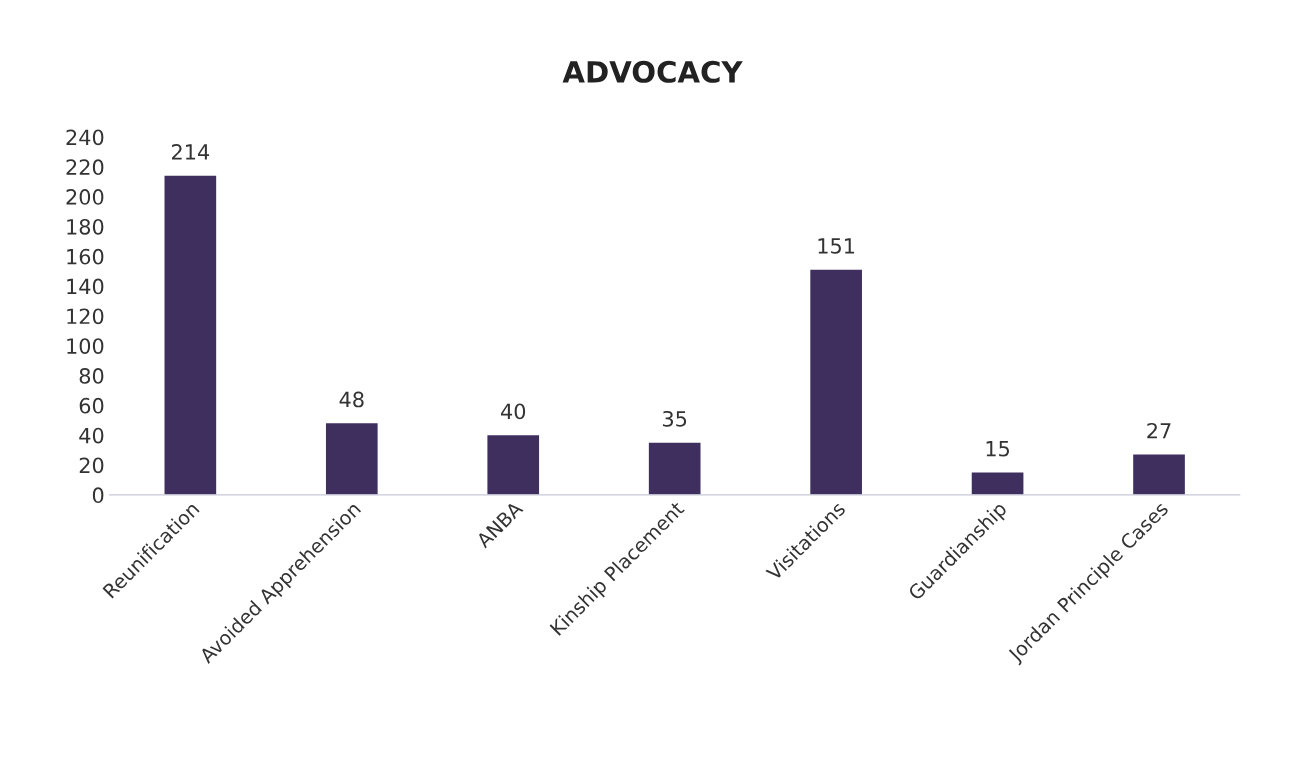  Describe the element at coordinates (91, 435) in the screenshot. I see `y-tick-label: 40` at that location.